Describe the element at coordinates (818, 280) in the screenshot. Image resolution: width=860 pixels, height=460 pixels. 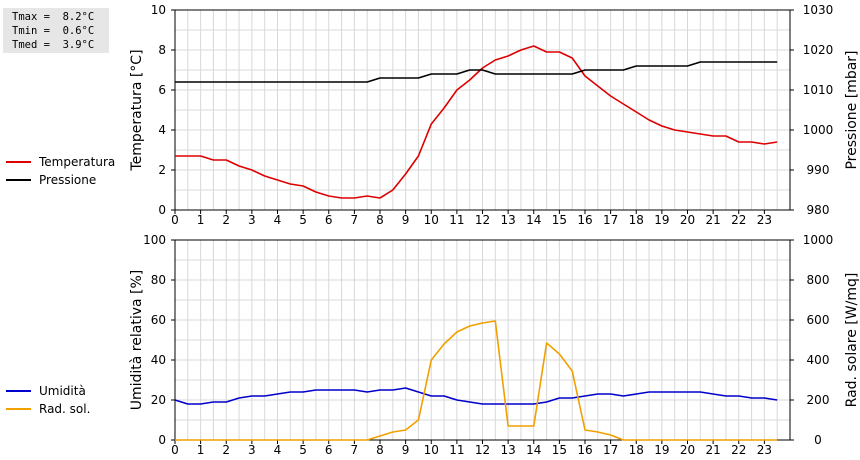
I see `y2-tick-label: 800` at that location.